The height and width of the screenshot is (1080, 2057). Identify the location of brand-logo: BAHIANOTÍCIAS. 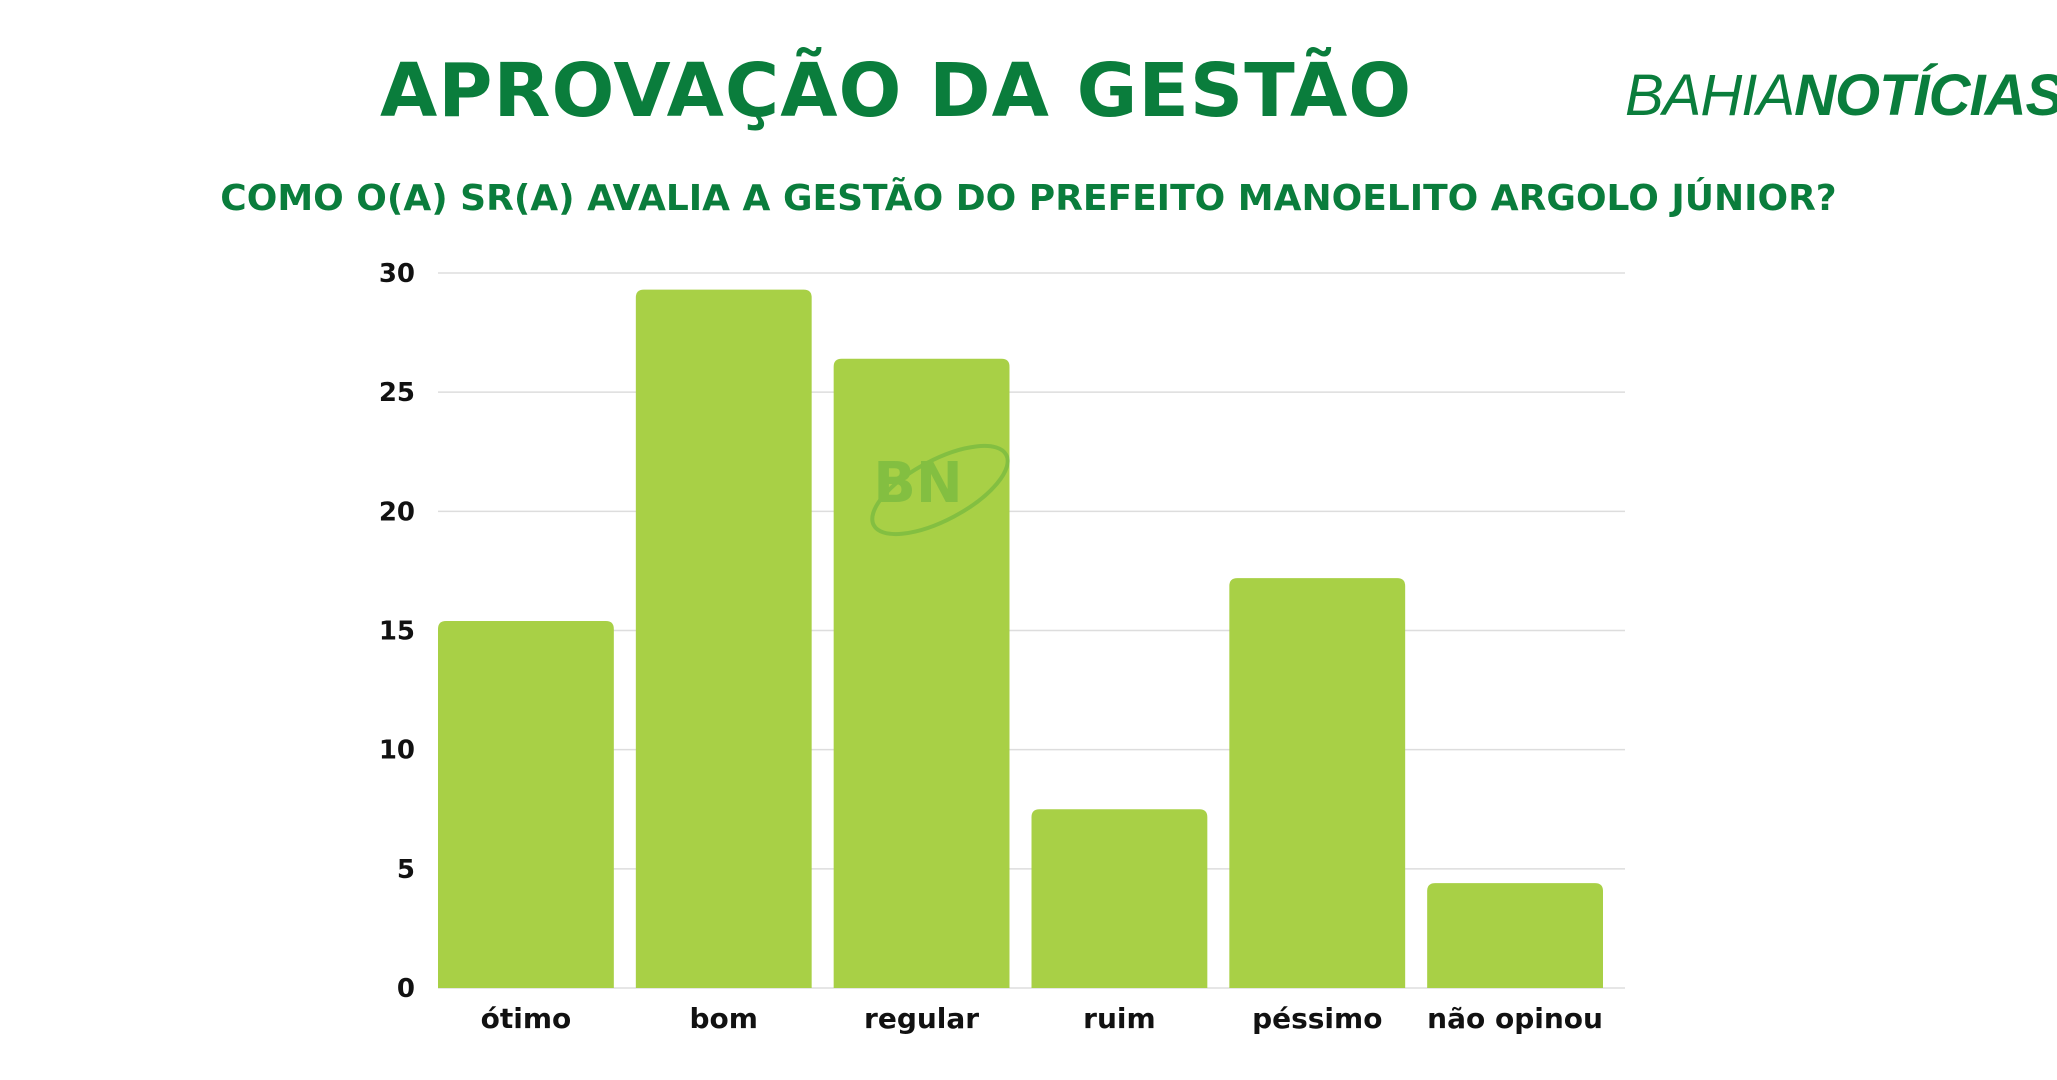
(1841, 95).